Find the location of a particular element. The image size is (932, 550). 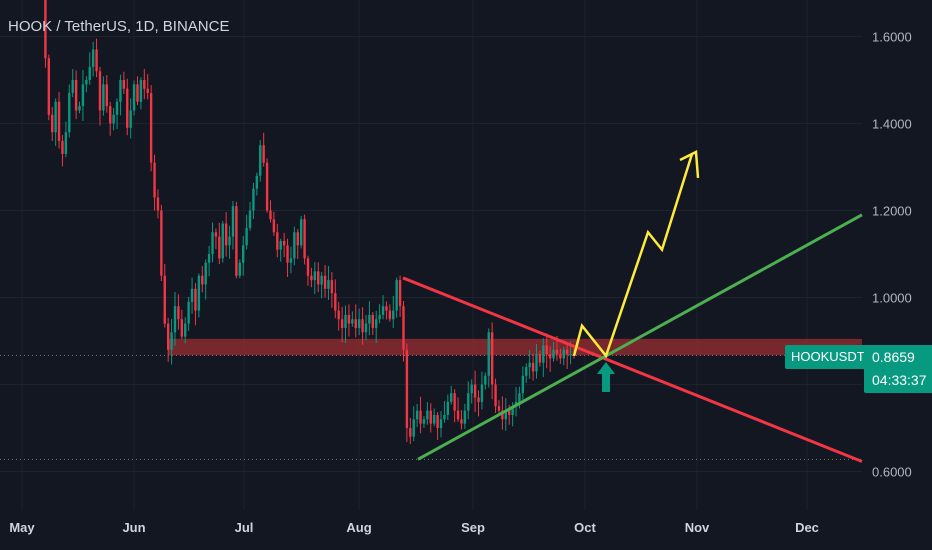

x-tick-label: Dec is located at coordinates (807, 527).